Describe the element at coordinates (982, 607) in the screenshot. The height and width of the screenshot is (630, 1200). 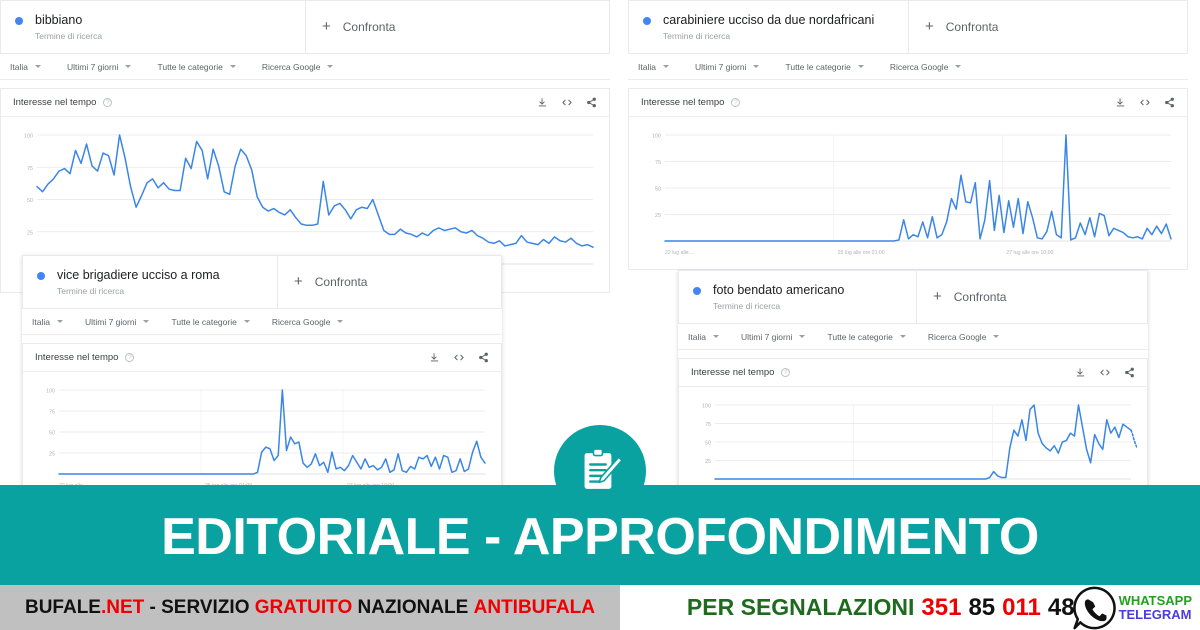
I see `phone-part: 85` at that location.